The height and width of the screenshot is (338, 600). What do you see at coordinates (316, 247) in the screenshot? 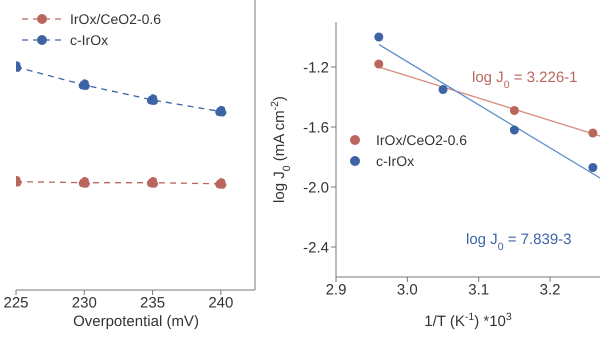
I see `y-tick-label: -2.4` at bounding box center [316, 247].